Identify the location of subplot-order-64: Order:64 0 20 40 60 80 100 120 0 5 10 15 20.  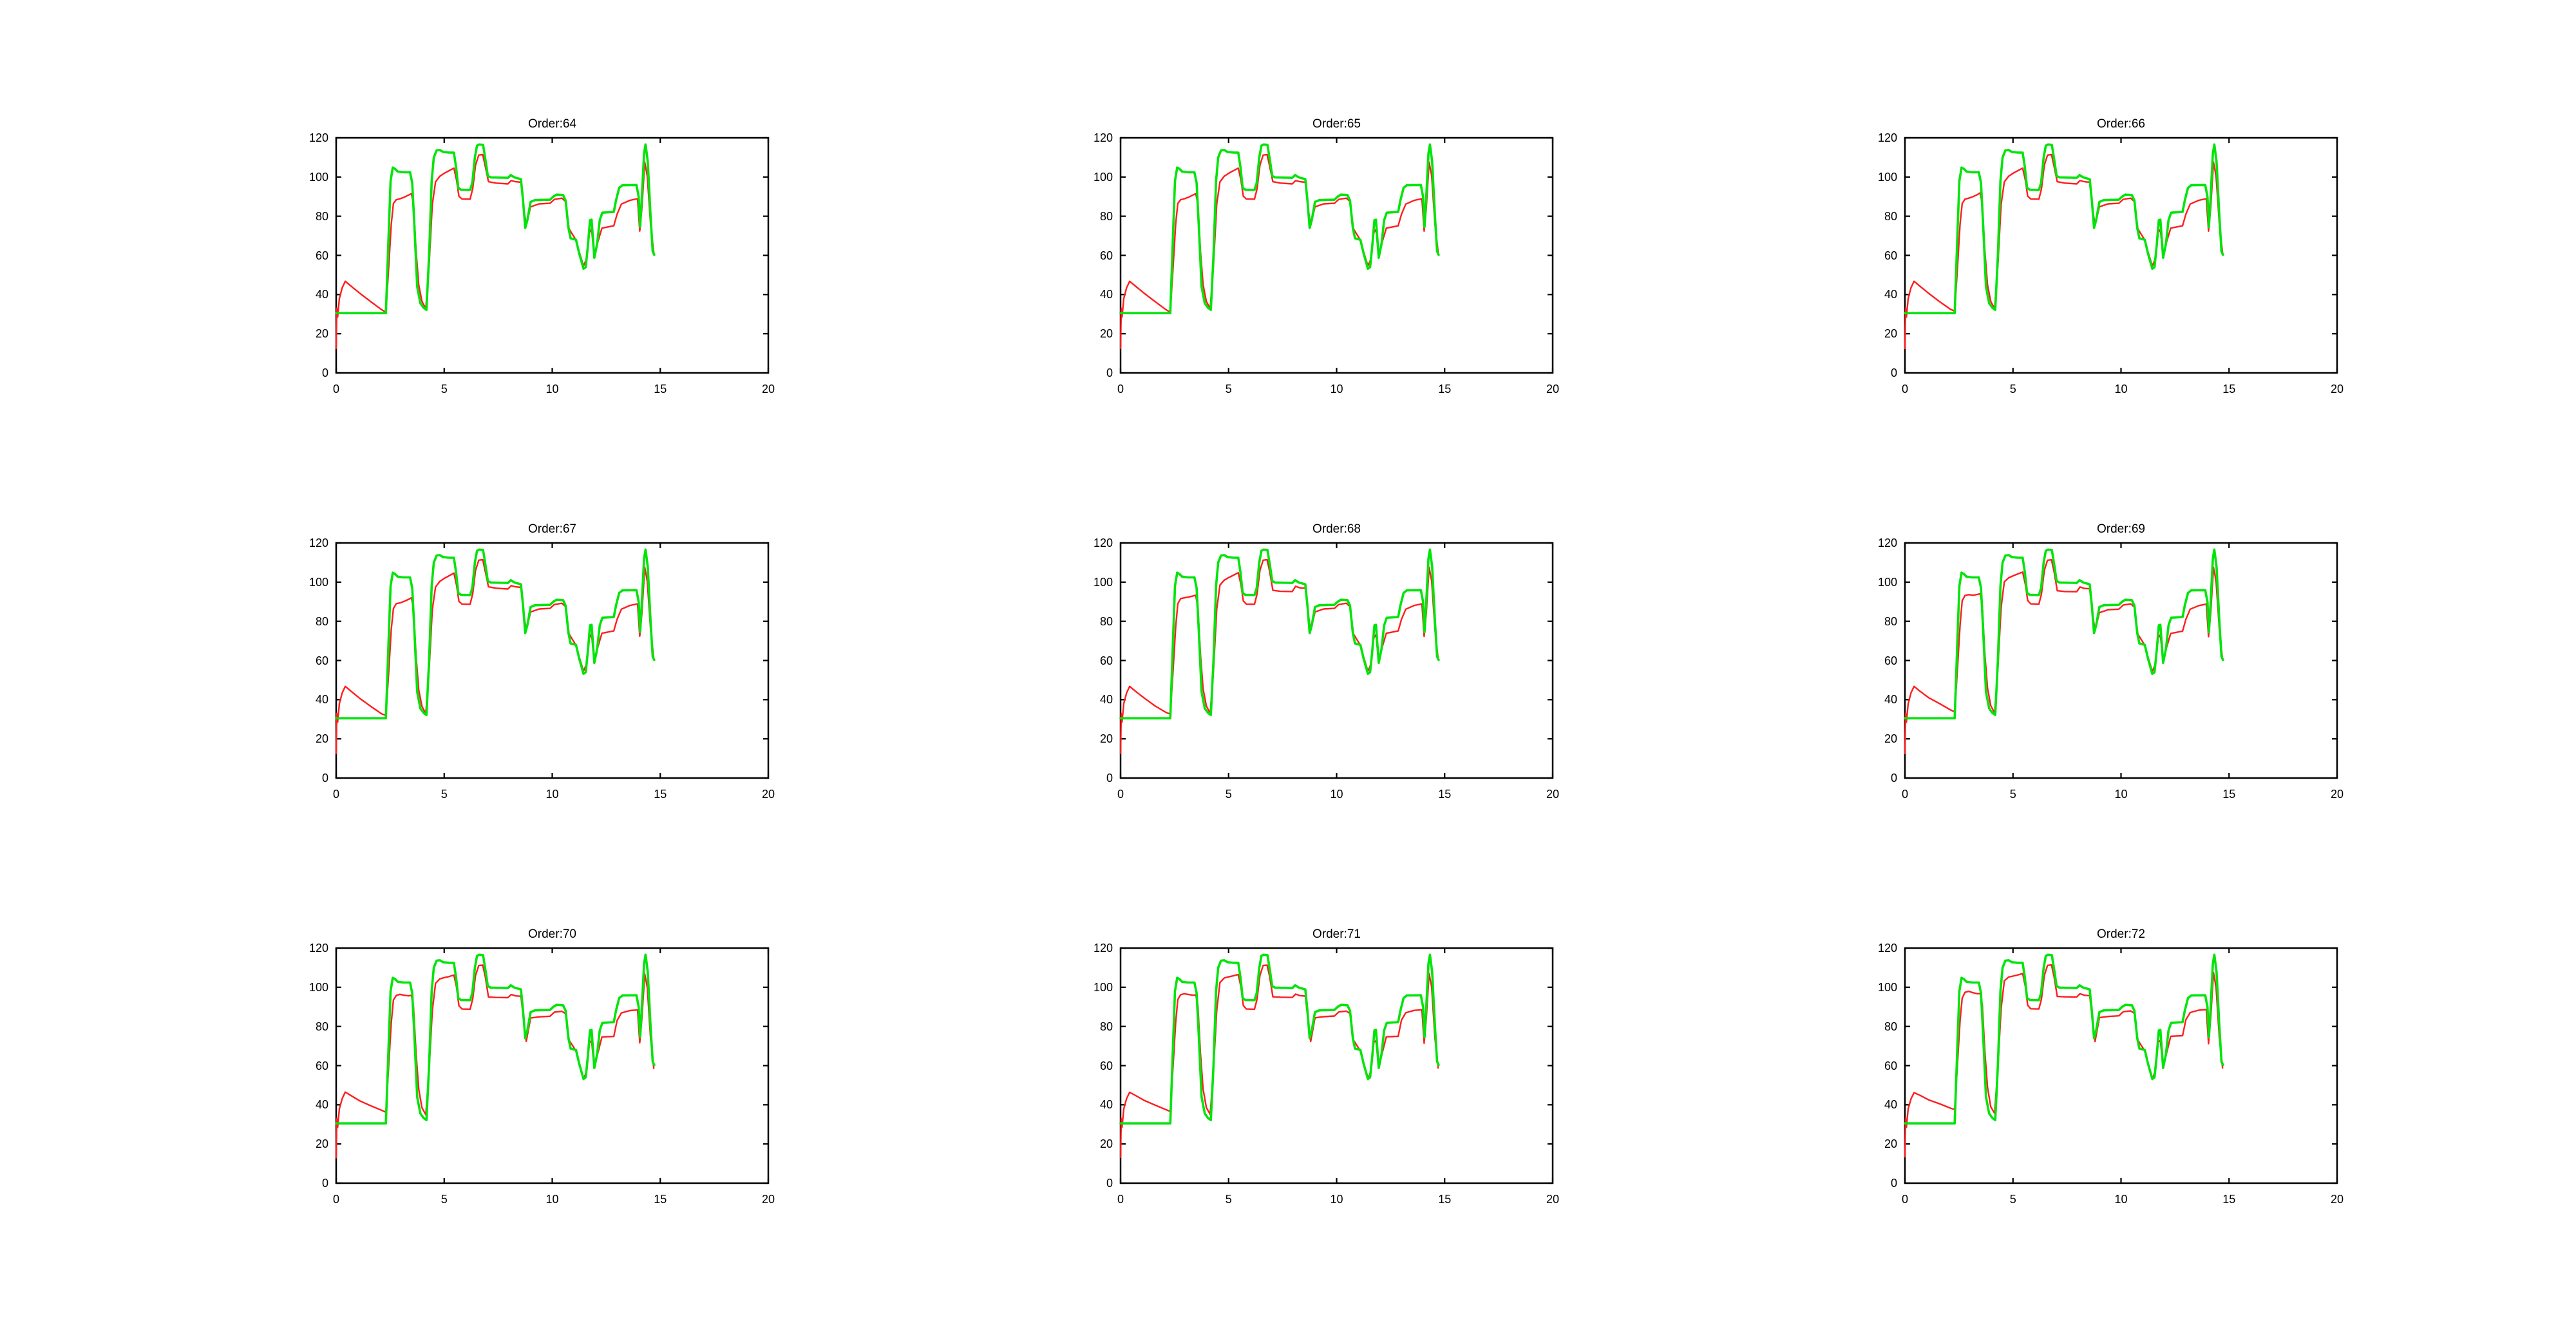
(542, 256).